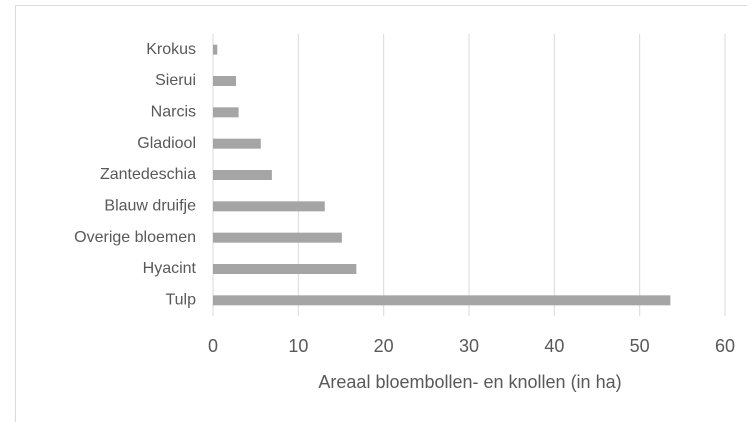 Image resolution: width=747 pixels, height=422 pixels. I want to click on y-tick-label: Sierui, so click(175, 80).